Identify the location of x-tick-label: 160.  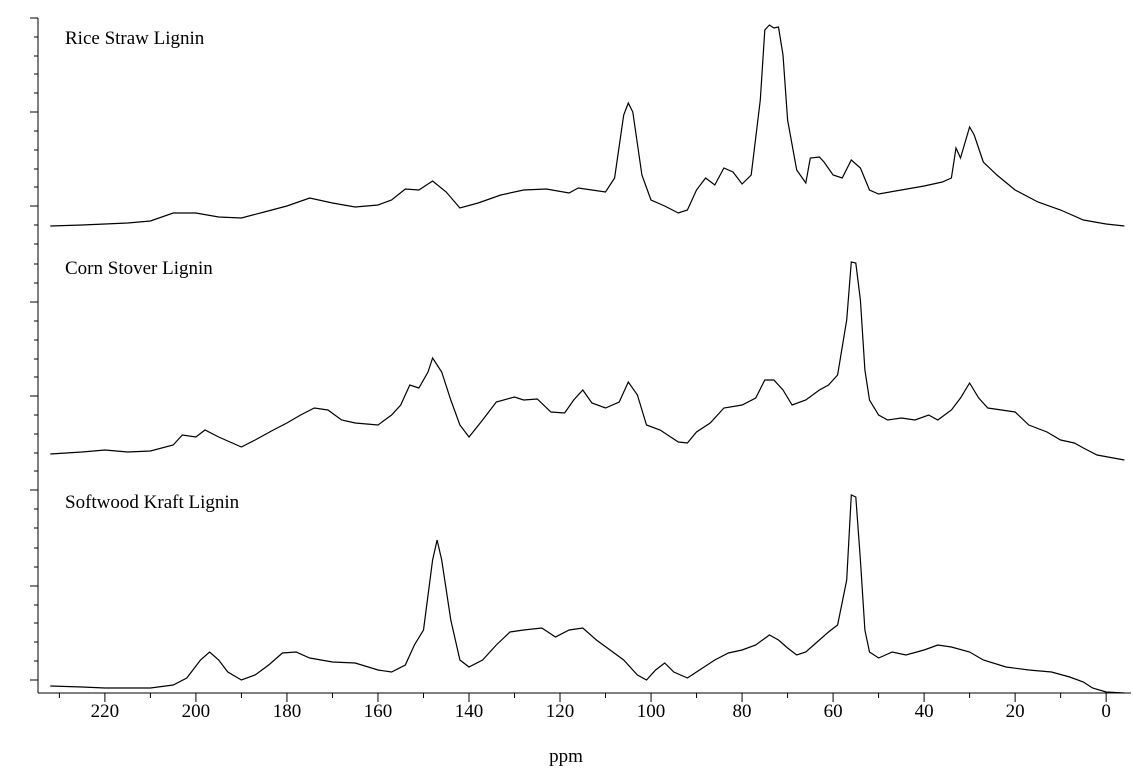
(378, 711).